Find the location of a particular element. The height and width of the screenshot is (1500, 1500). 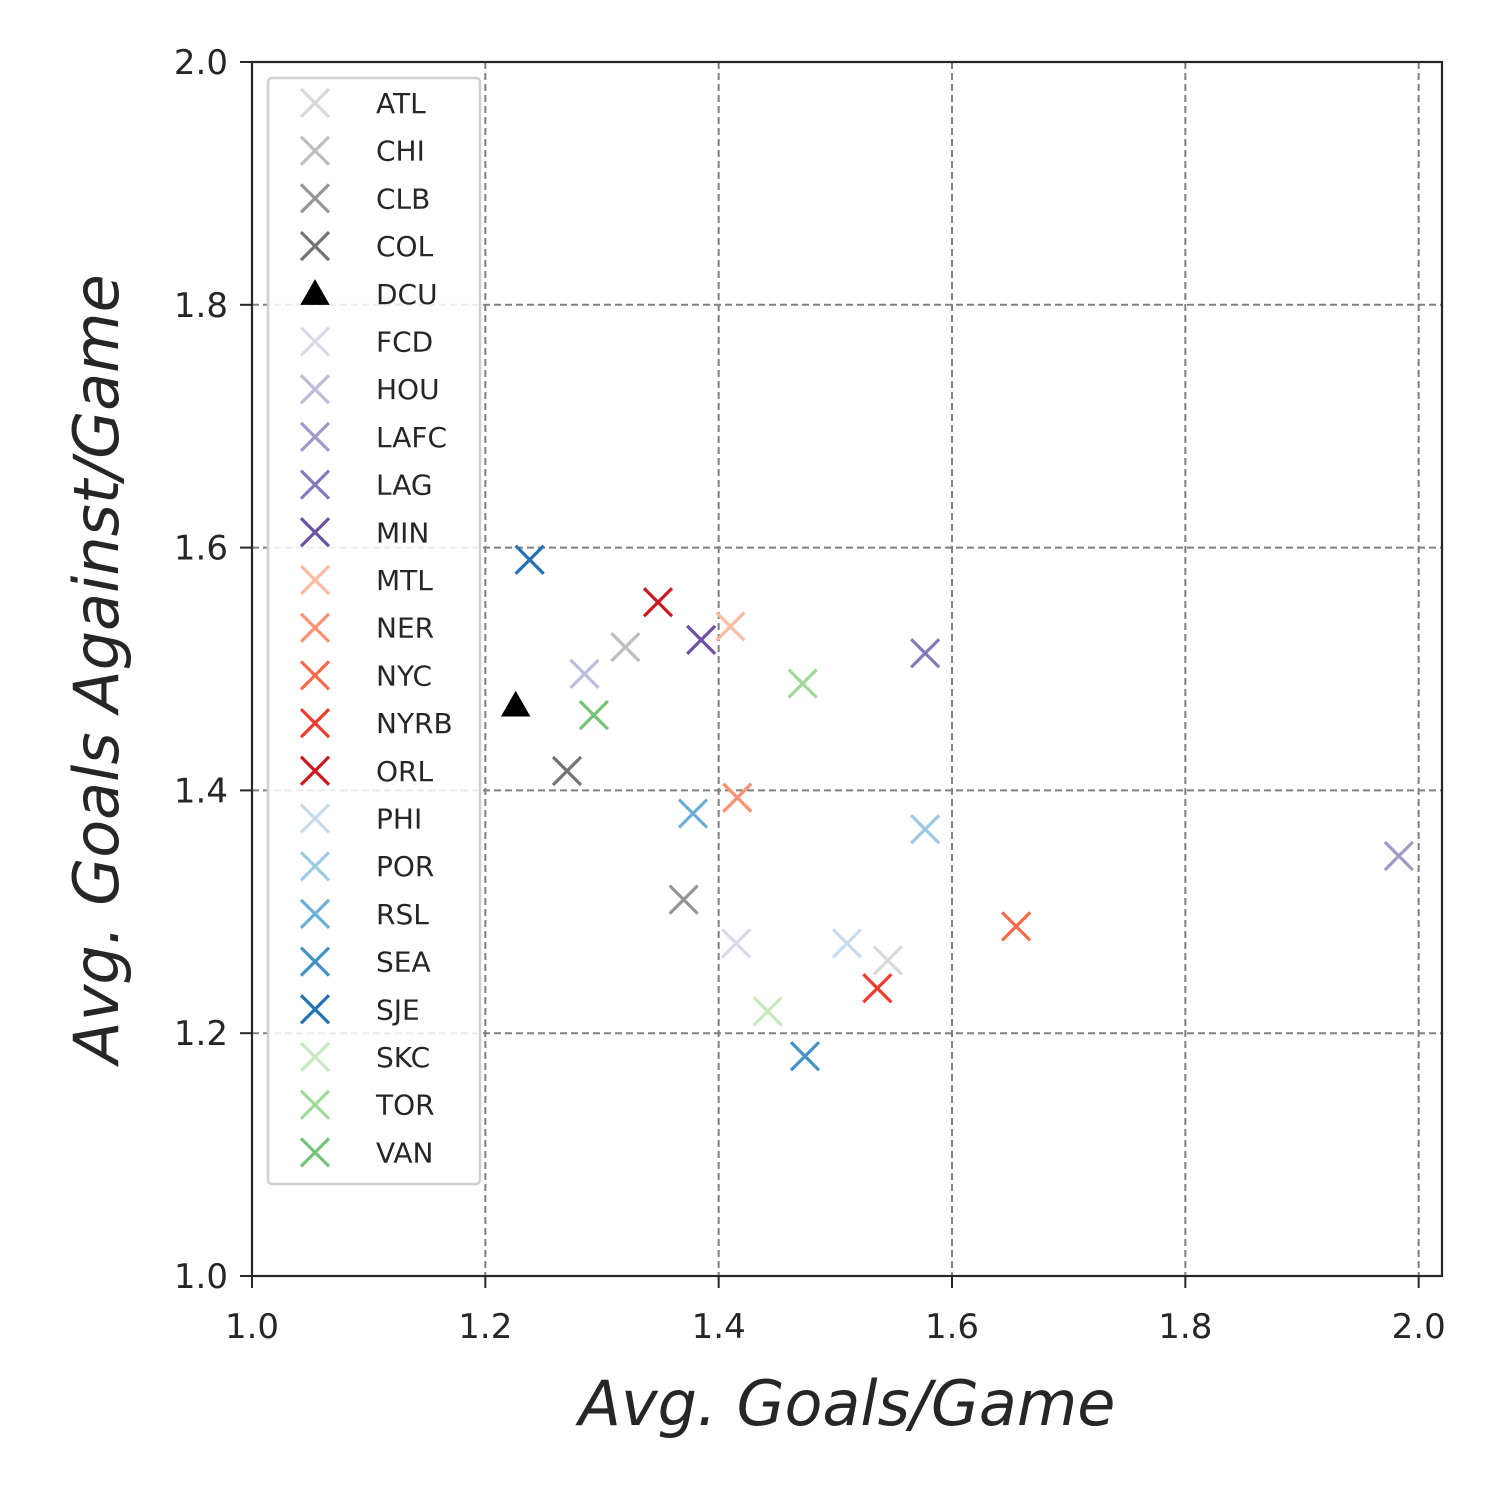

legend-label-col: COL is located at coordinates (405, 246).